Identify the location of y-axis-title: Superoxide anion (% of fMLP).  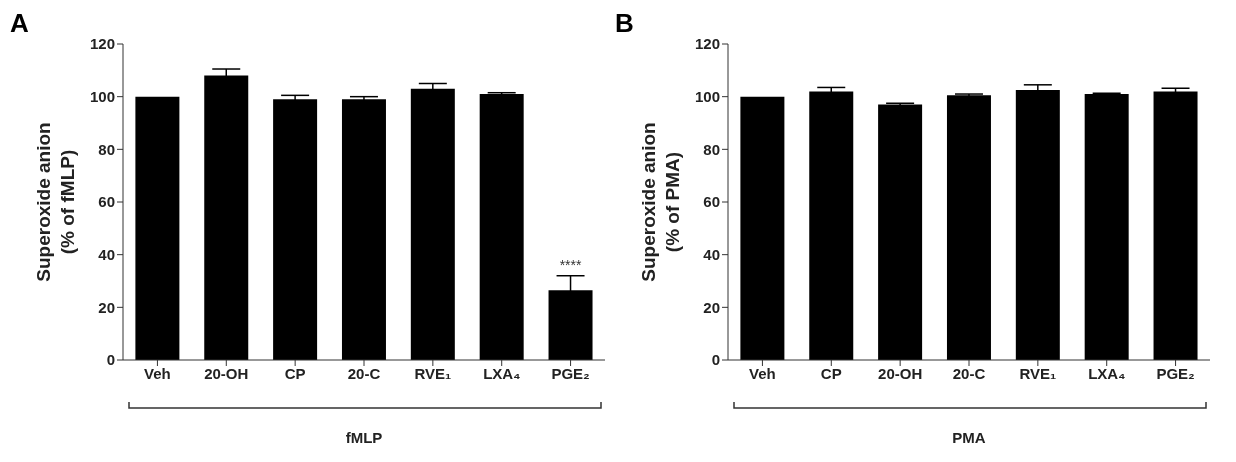
(55, 202).